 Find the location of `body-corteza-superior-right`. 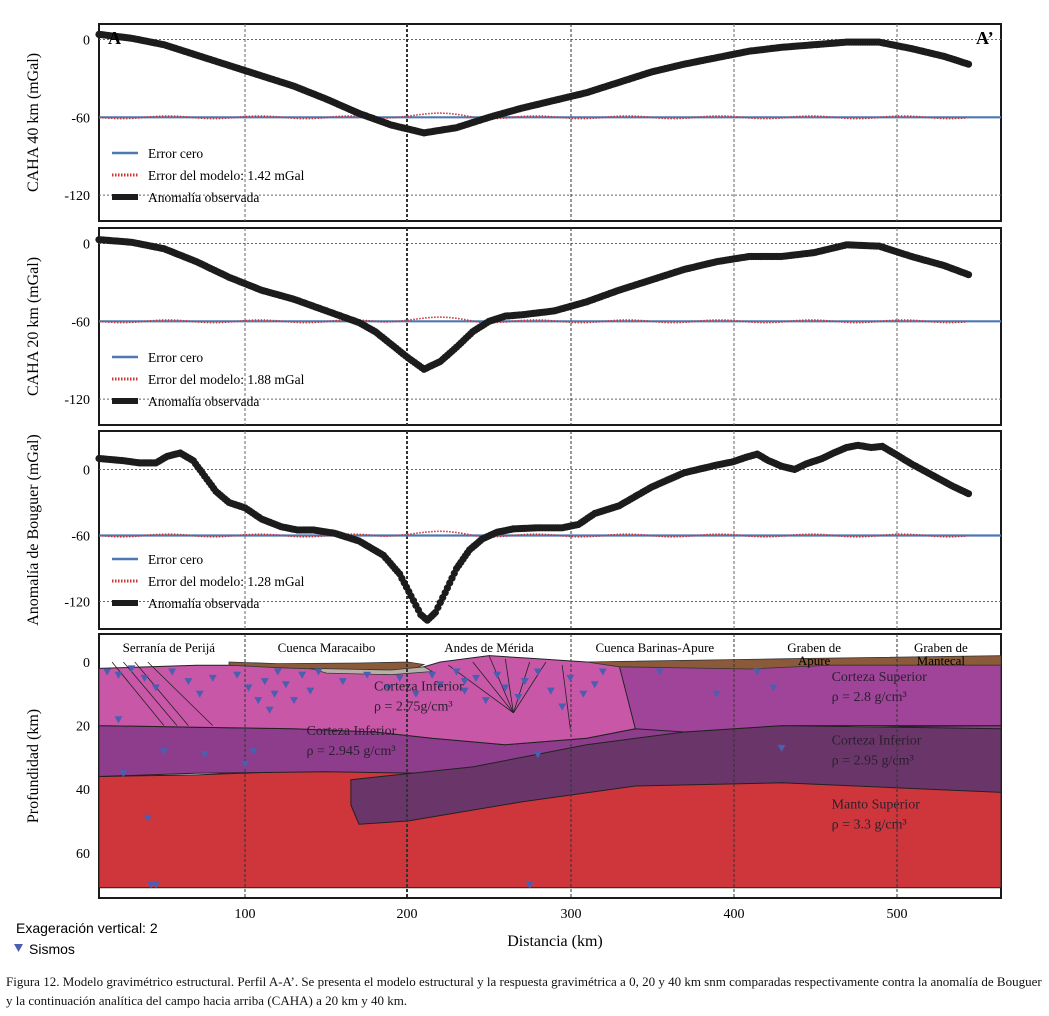

body-corteza-superior-right is located at coordinates (810, 697).